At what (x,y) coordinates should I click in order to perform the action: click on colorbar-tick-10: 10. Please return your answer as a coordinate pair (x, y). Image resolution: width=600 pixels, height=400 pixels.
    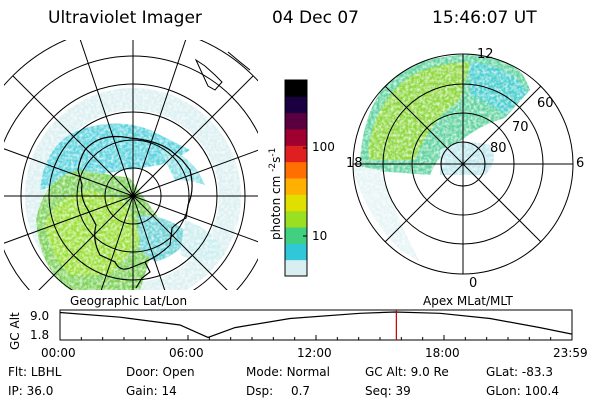
    Looking at the image, I should click on (320, 236).